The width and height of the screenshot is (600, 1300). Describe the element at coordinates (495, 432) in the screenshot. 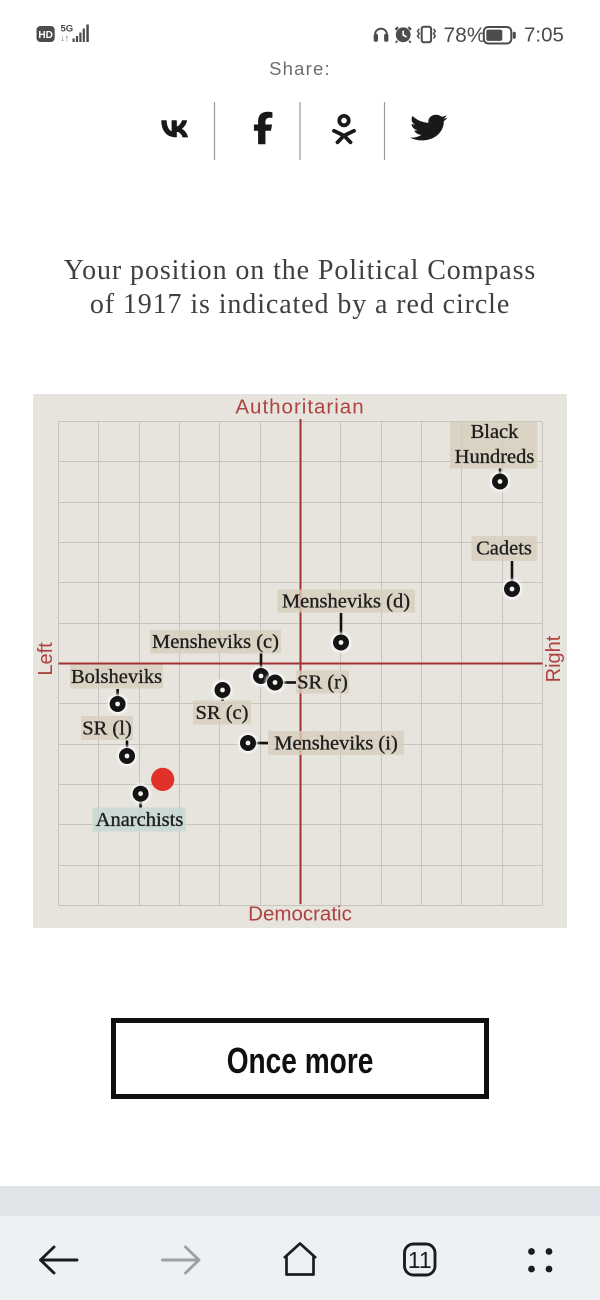

I see `svg-text: Black` at that location.